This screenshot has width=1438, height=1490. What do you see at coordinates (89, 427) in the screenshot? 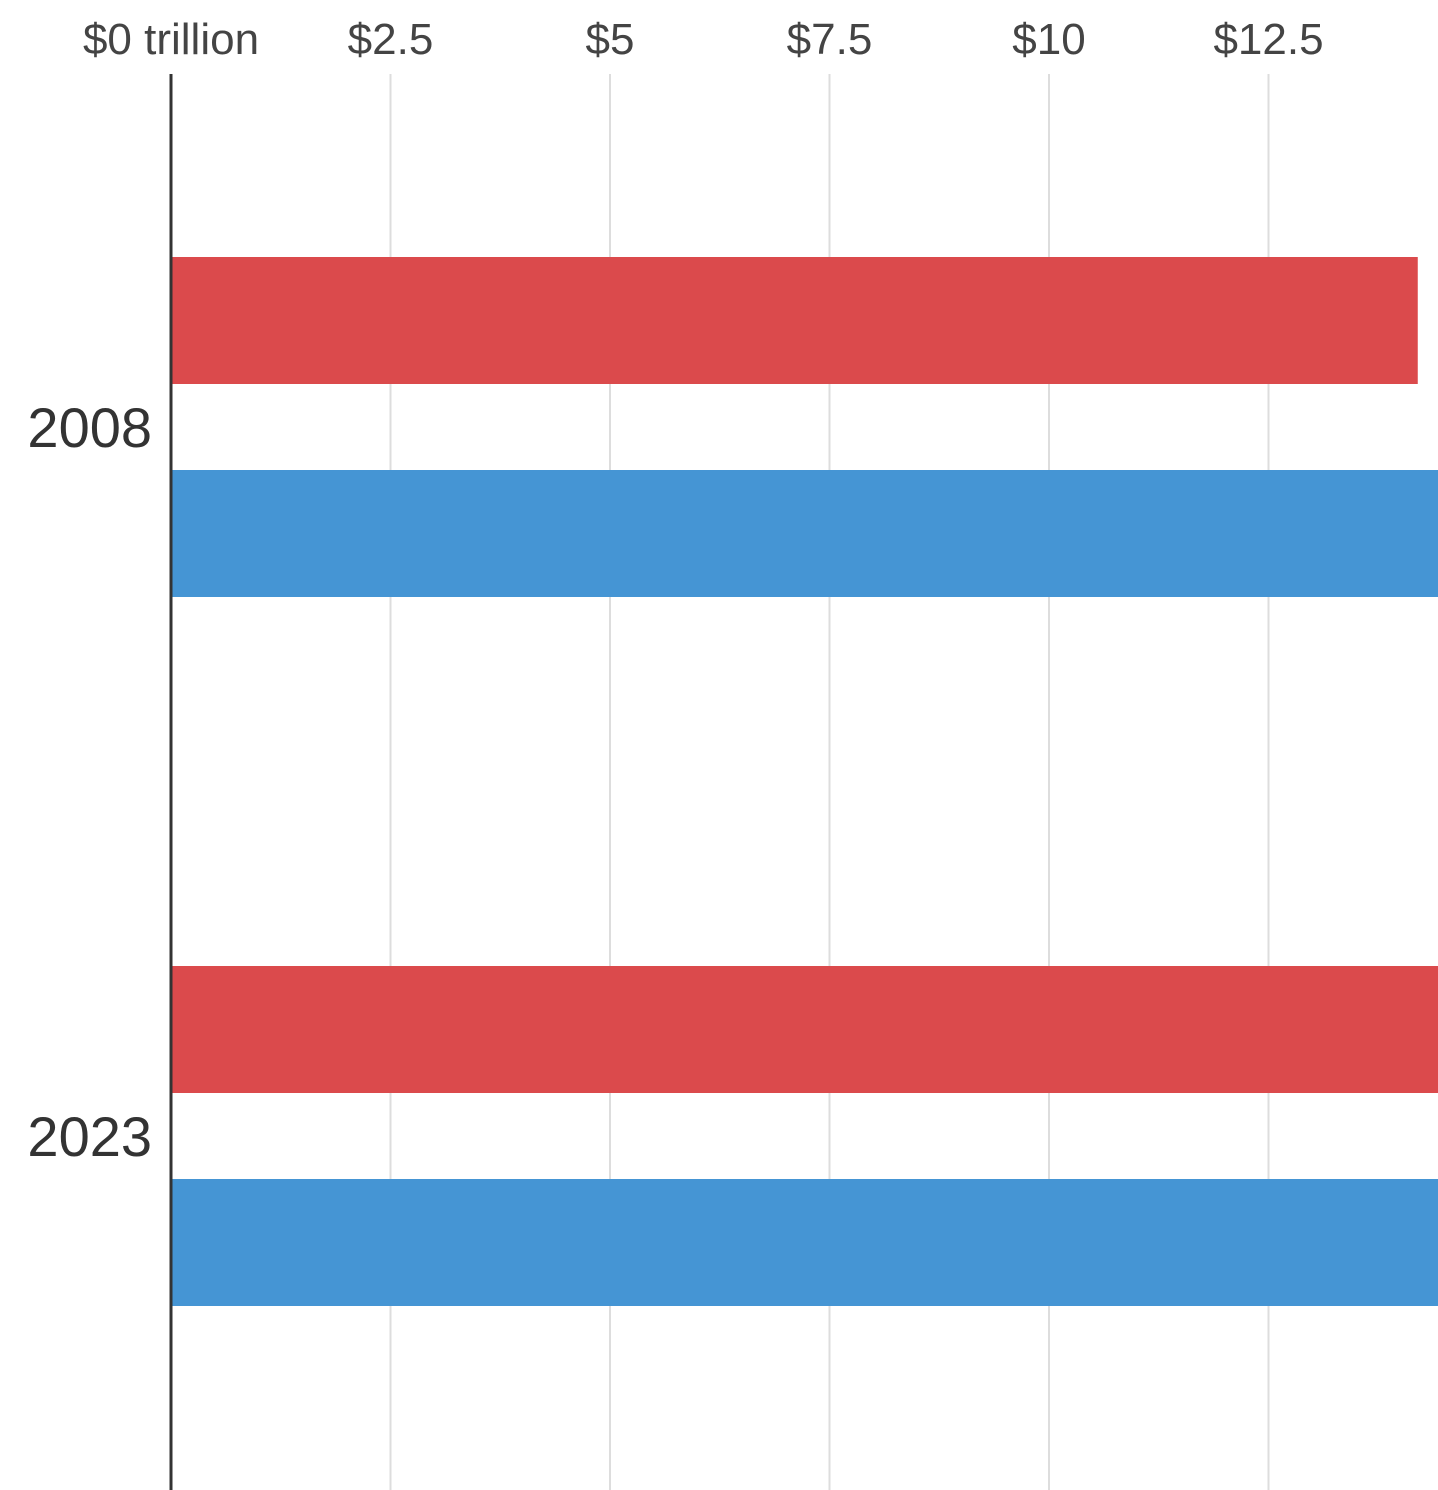
I see `category-label-2008: 2008` at bounding box center [89, 427].